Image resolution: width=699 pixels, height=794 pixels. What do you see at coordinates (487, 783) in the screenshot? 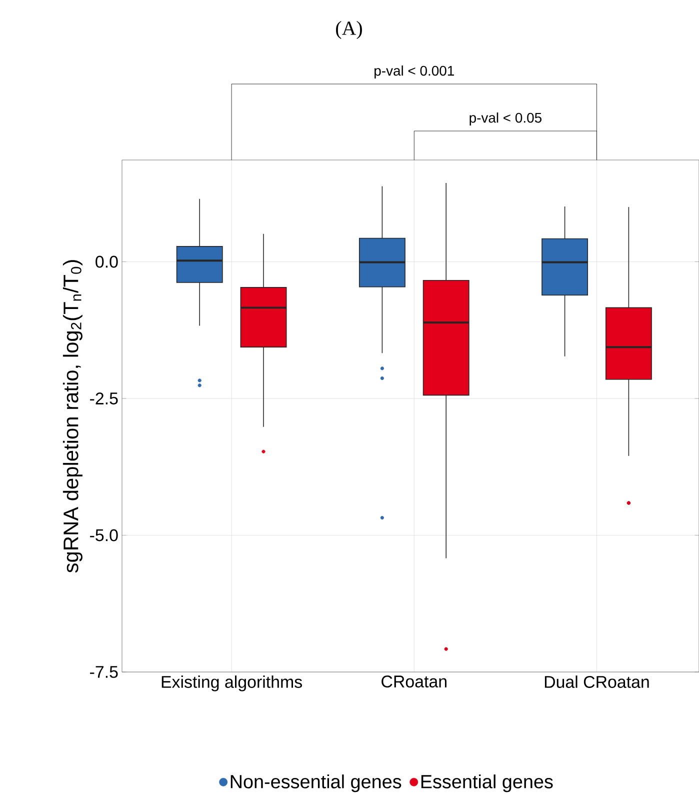
I see `legend-label: Essential genes` at bounding box center [487, 783].